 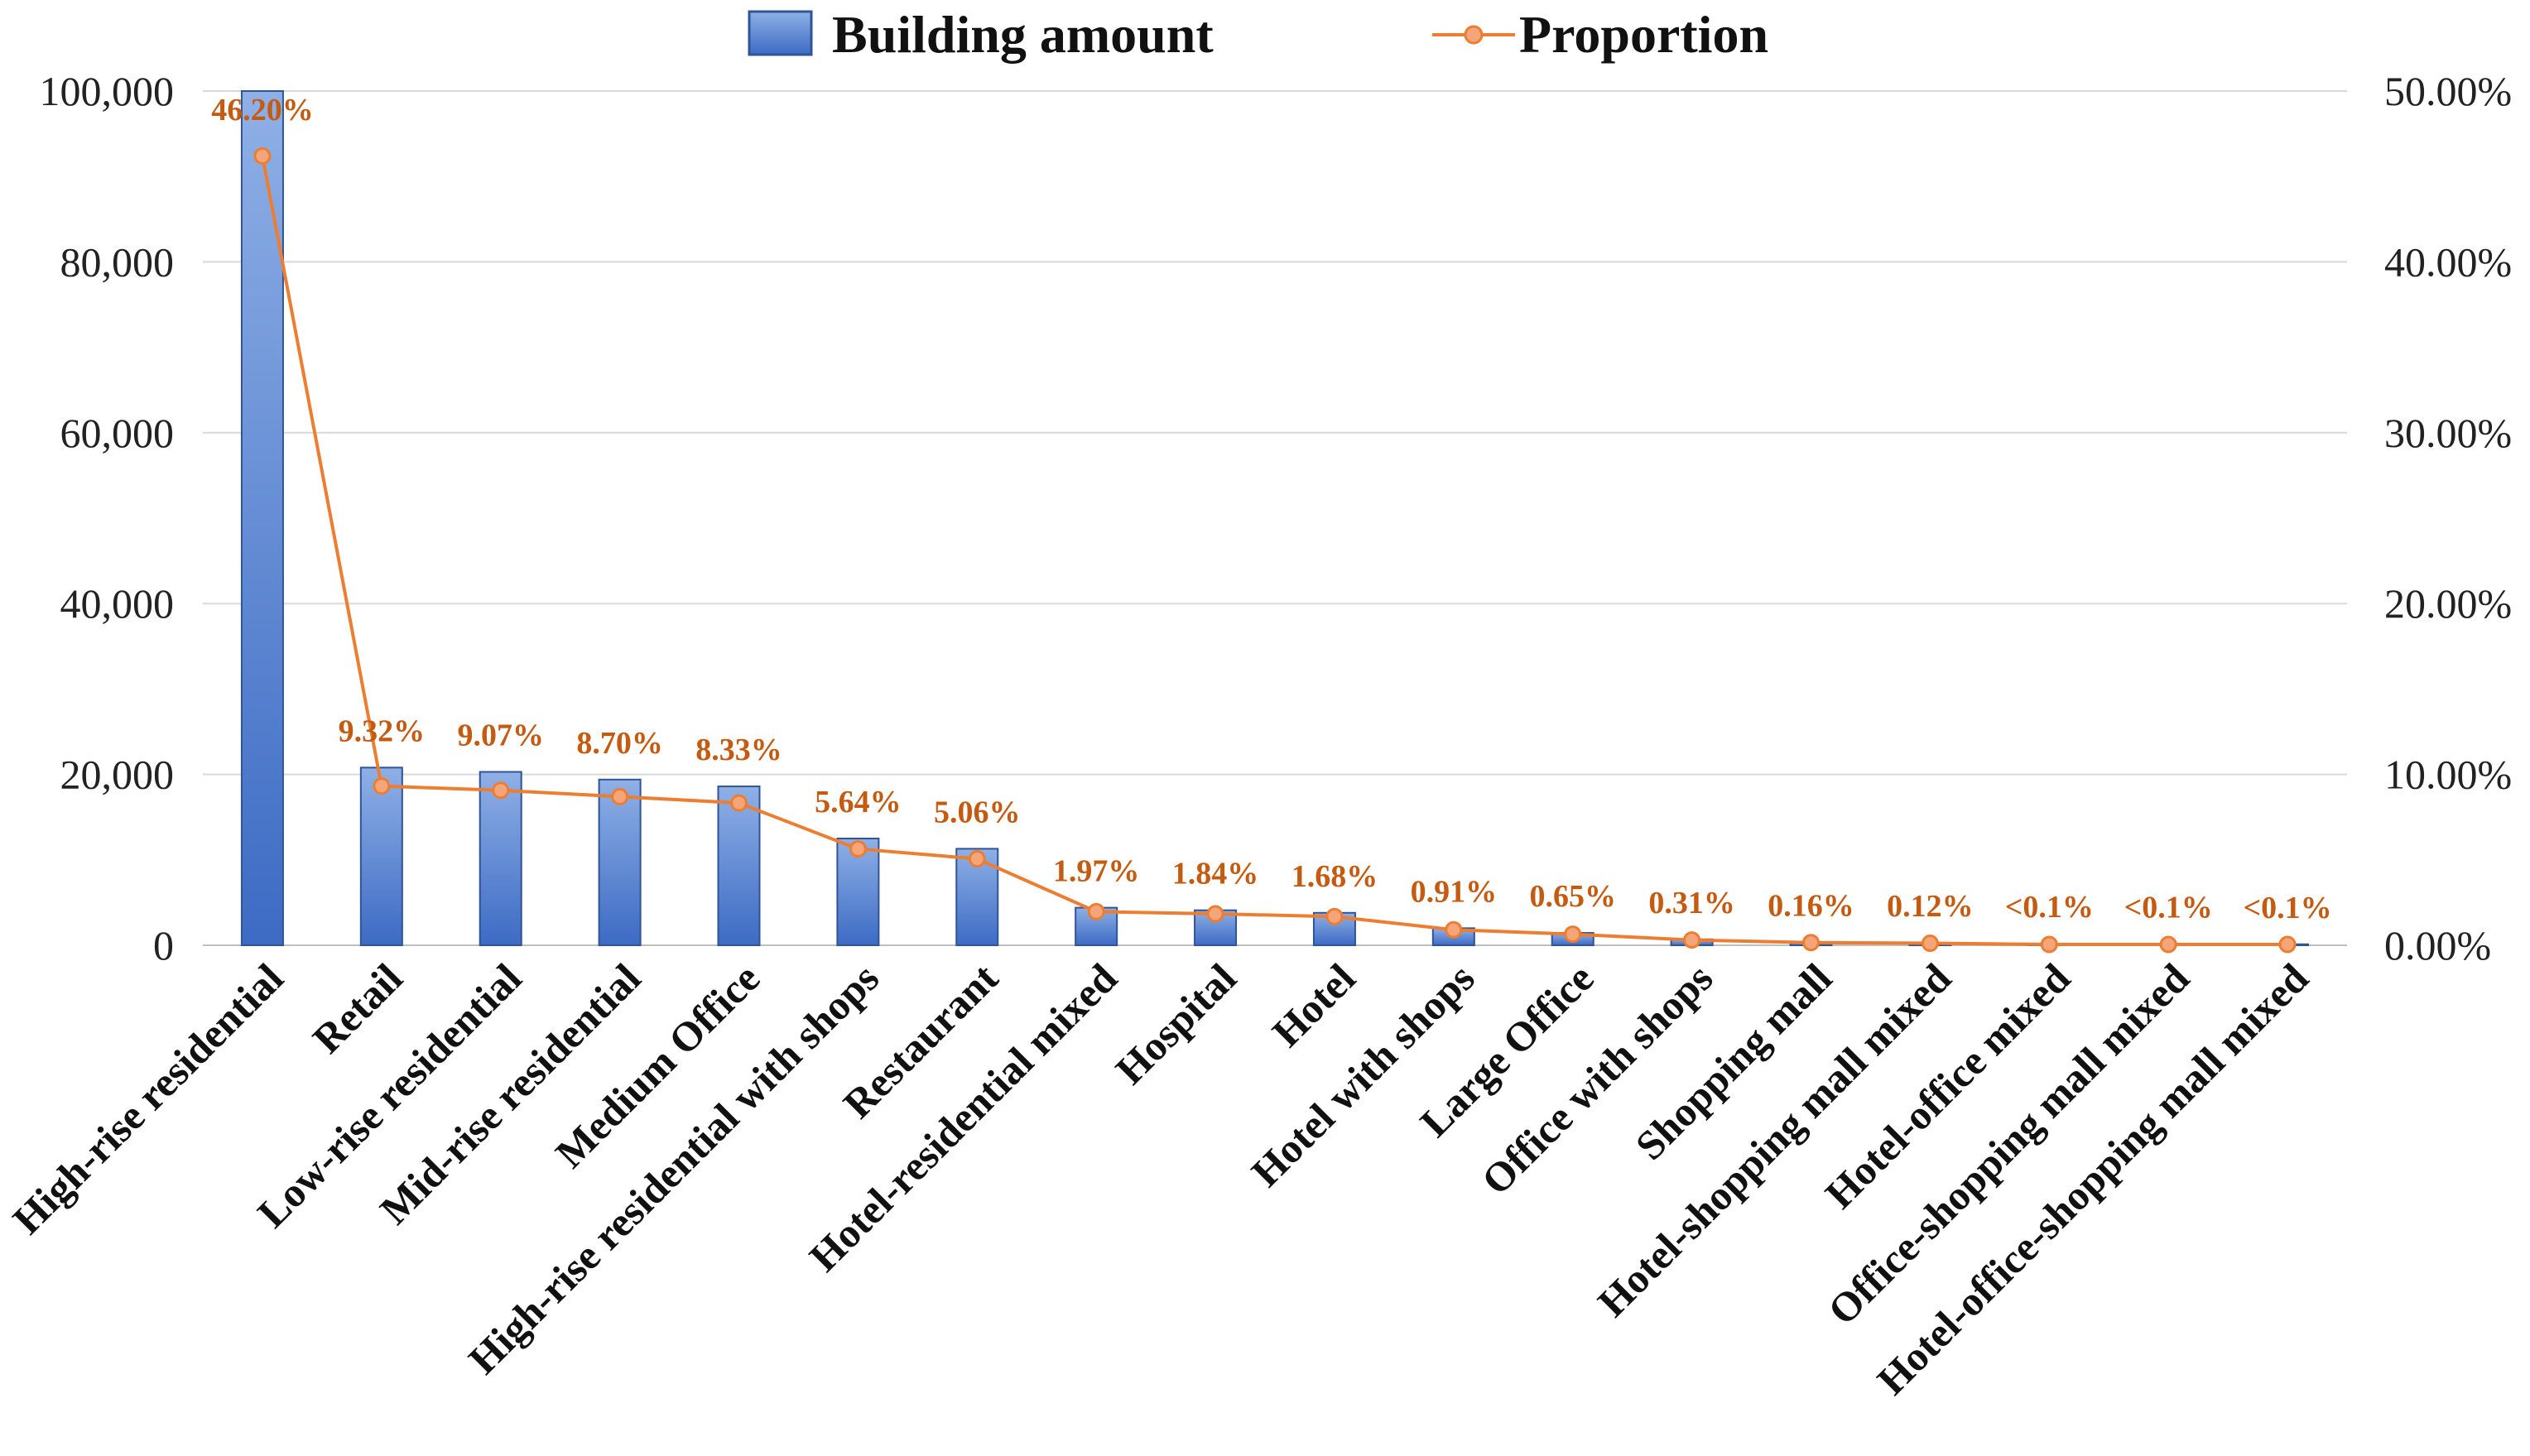 What do you see at coordinates (858, 802) in the screenshot?
I see `proportion-data-label: 5.64%` at bounding box center [858, 802].